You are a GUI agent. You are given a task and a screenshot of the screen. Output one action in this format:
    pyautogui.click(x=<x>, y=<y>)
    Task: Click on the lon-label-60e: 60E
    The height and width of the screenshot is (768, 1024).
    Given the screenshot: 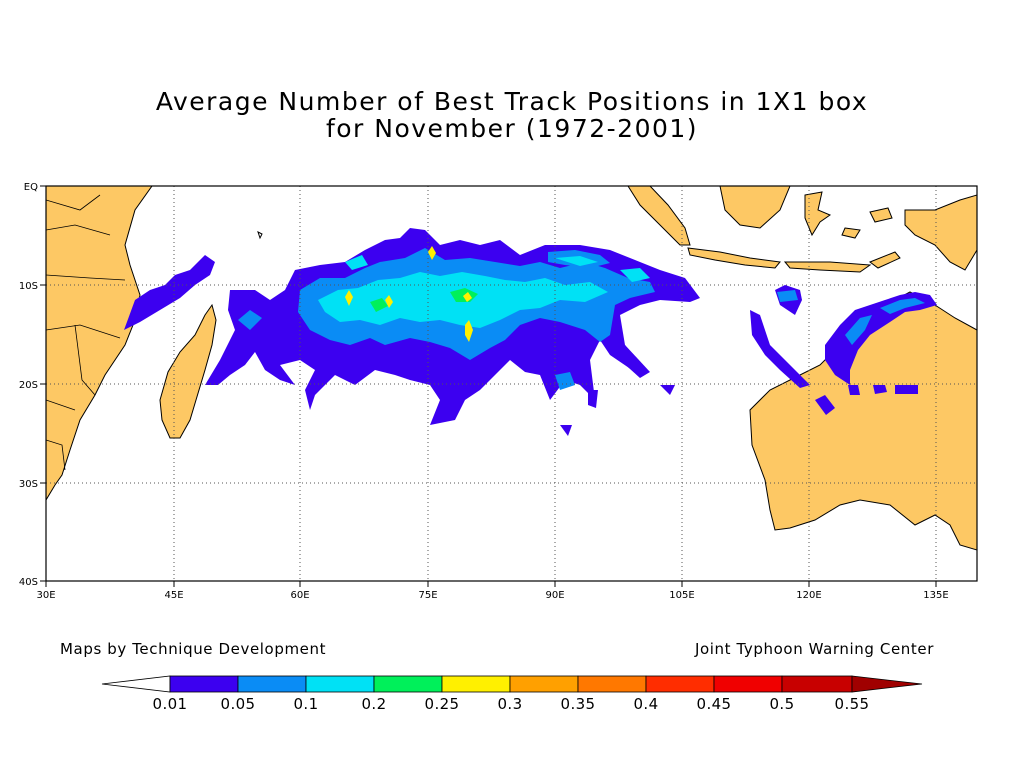 What is the action you would take?
    pyautogui.click(x=299, y=595)
    